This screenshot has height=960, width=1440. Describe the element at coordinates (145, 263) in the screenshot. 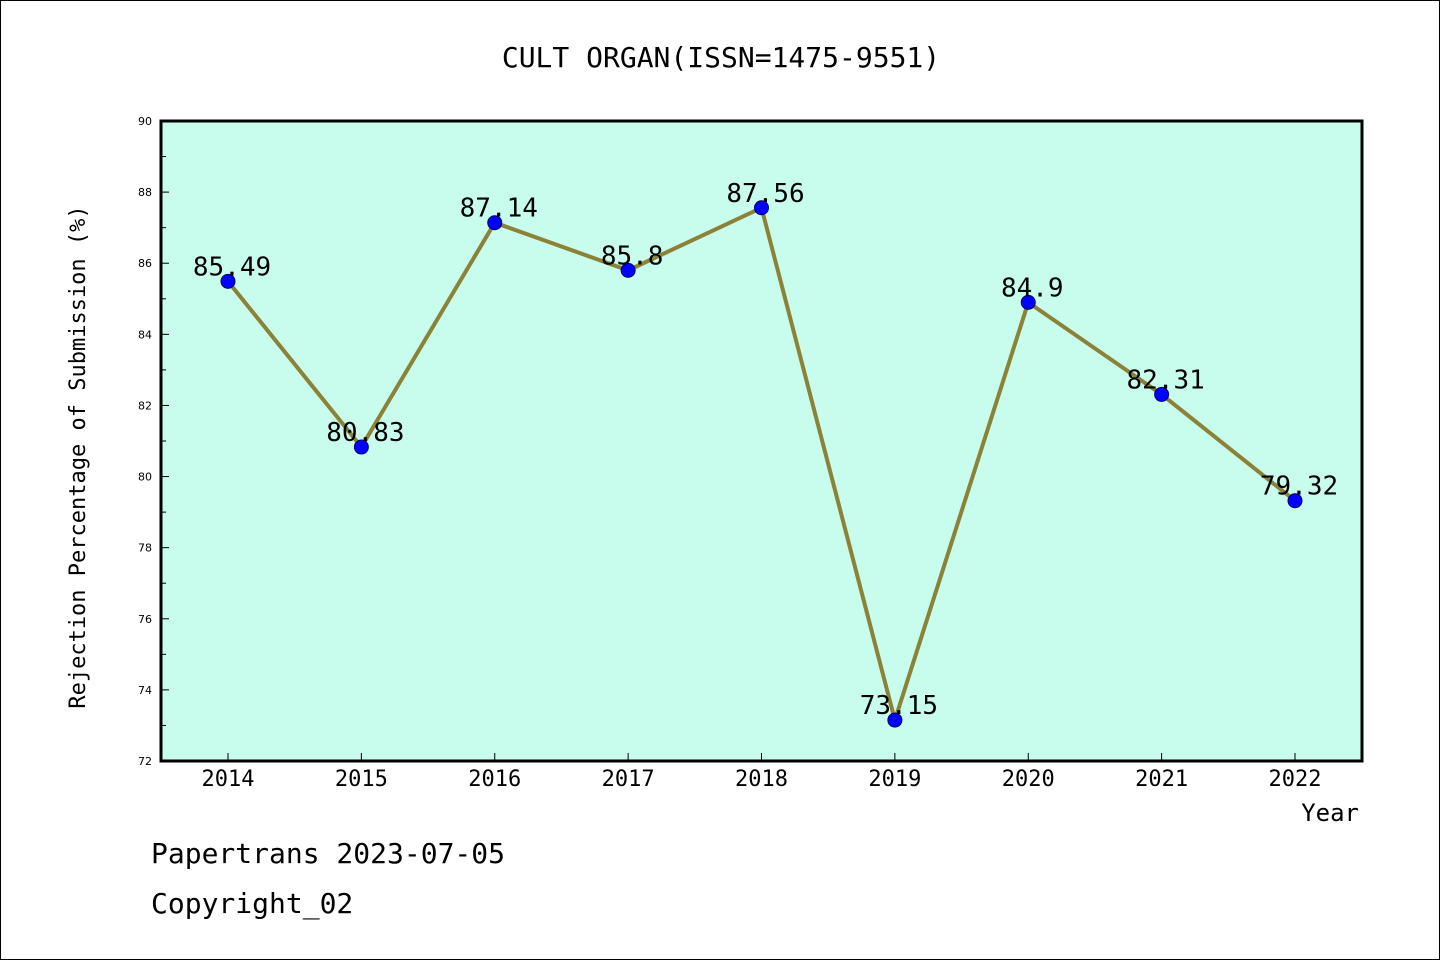

I see `y-tick-label: 86` at that location.